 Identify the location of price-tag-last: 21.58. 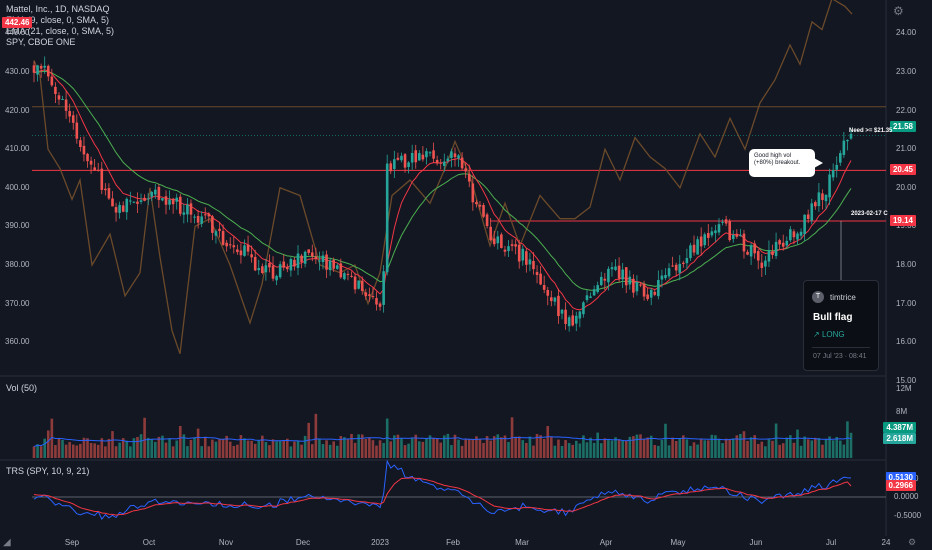
(902, 126).